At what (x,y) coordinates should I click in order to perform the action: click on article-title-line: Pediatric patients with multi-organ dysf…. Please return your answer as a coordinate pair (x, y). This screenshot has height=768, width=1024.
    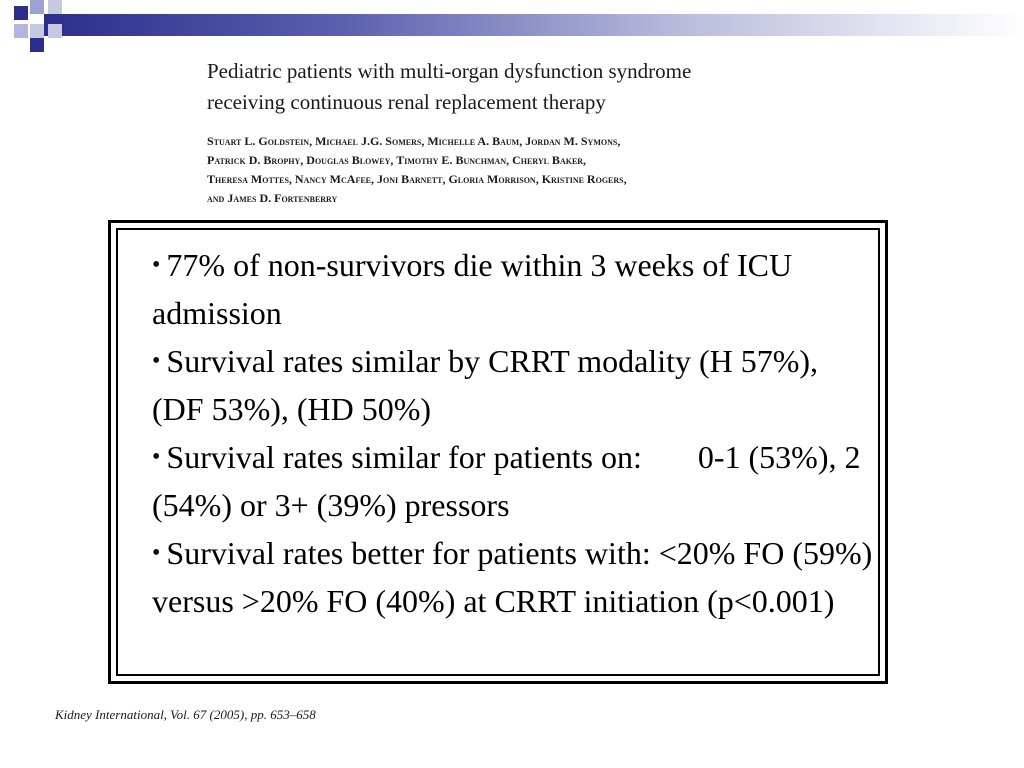
    Looking at the image, I should click on (449, 71).